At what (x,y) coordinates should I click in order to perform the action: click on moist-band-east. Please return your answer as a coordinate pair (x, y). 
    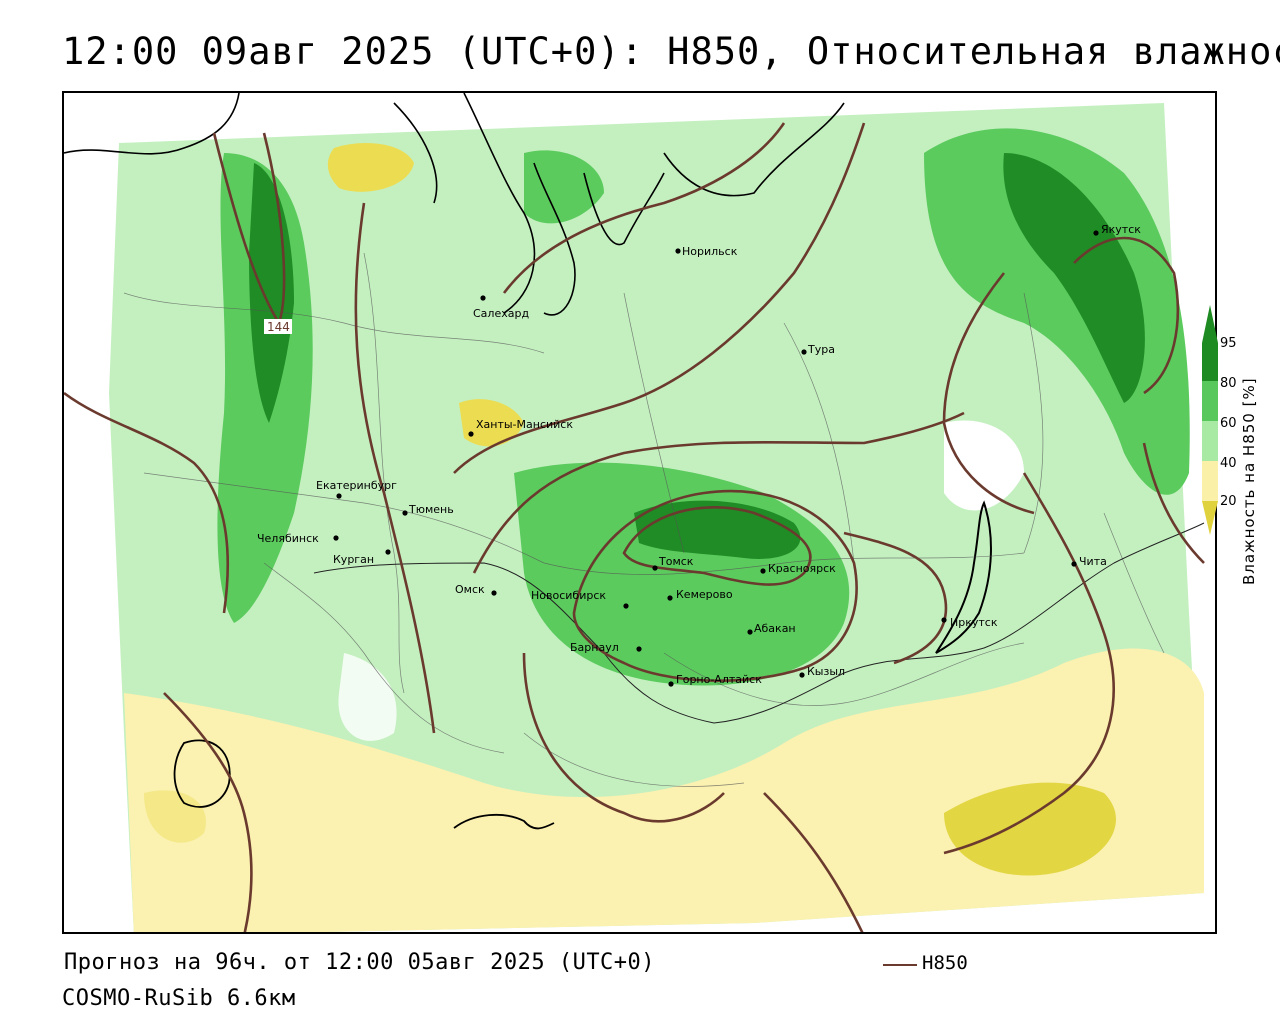
    Looking at the image, I should click on (1057, 311).